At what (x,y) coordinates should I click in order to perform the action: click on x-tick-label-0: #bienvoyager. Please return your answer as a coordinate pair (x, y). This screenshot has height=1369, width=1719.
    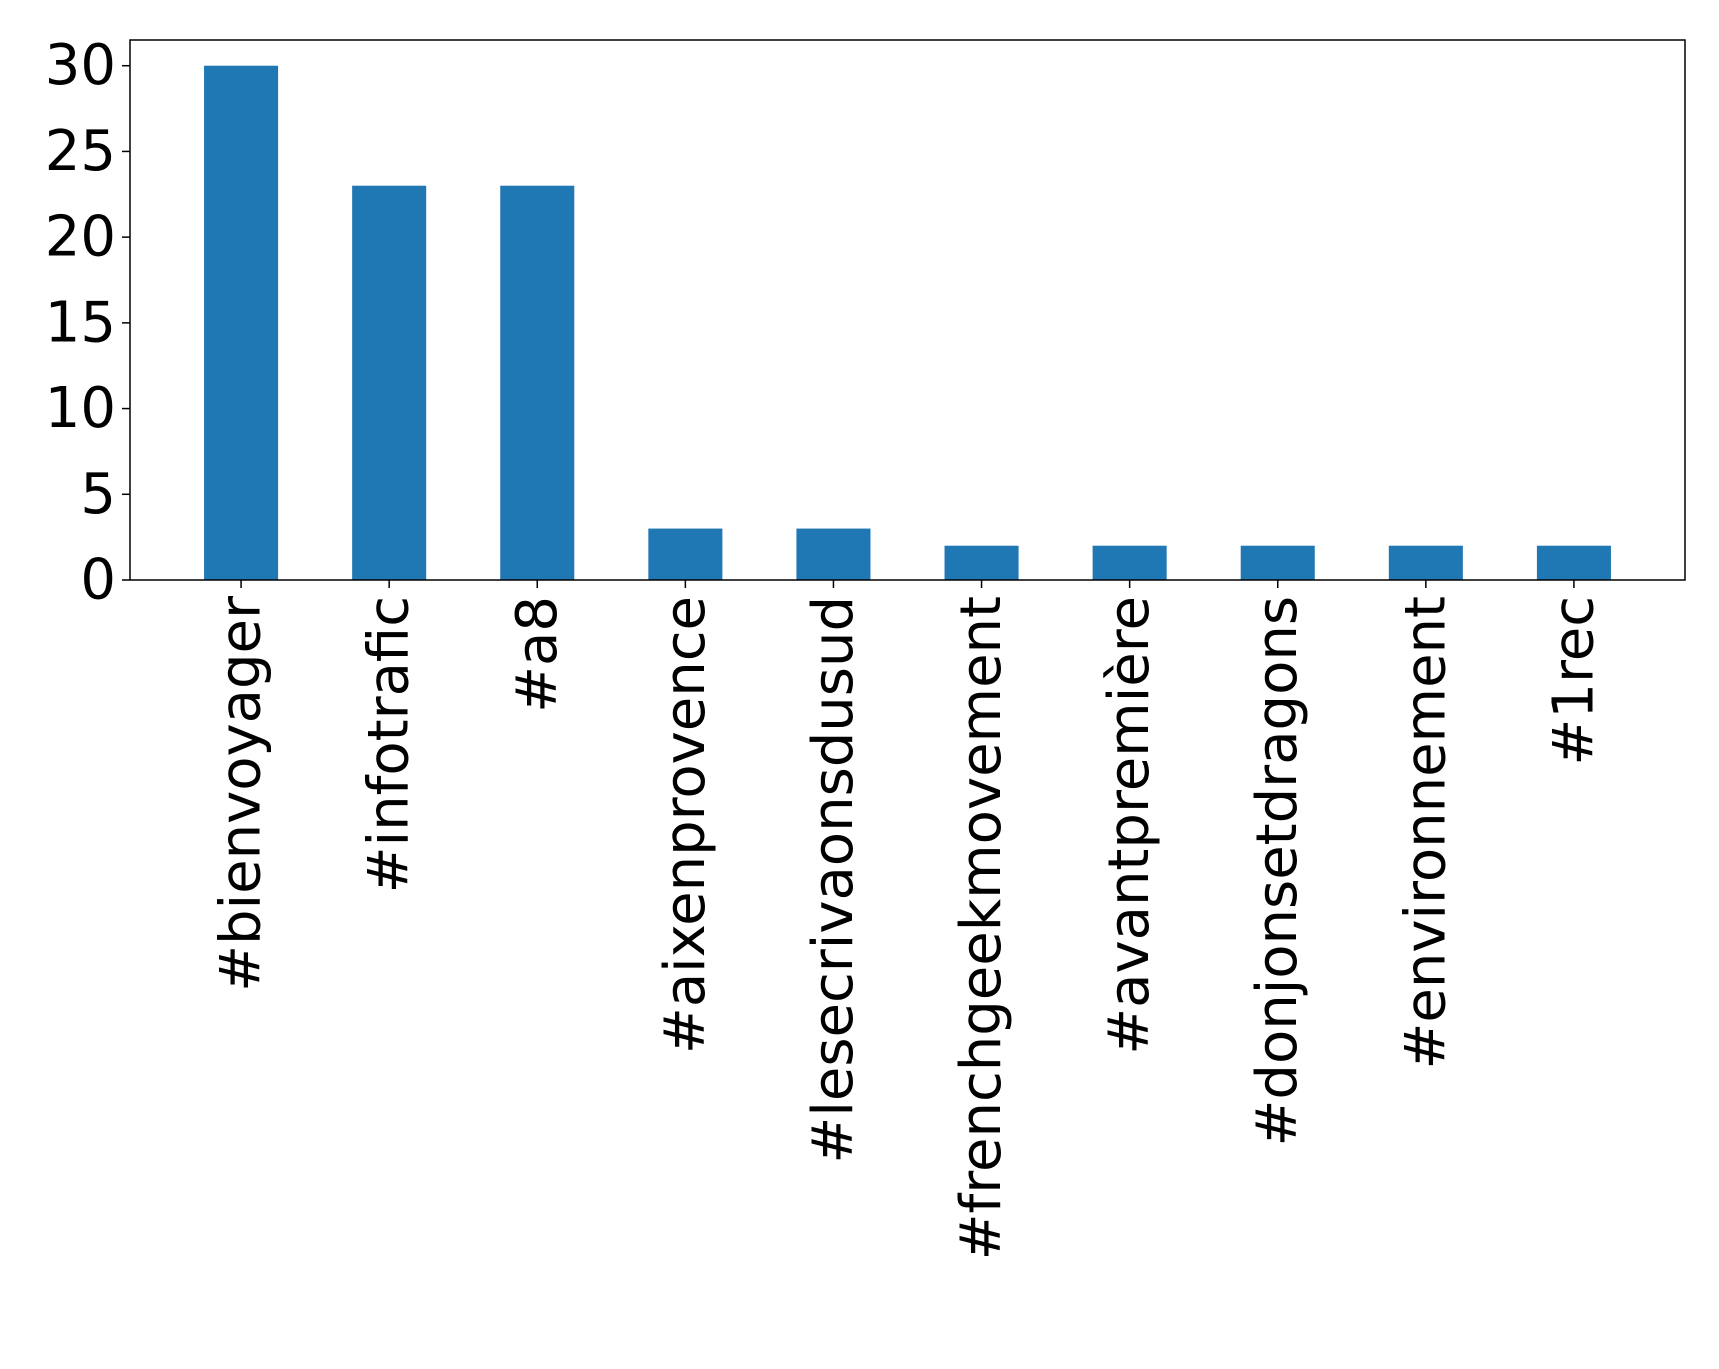
    Looking at the image, I should click on (241, 793).